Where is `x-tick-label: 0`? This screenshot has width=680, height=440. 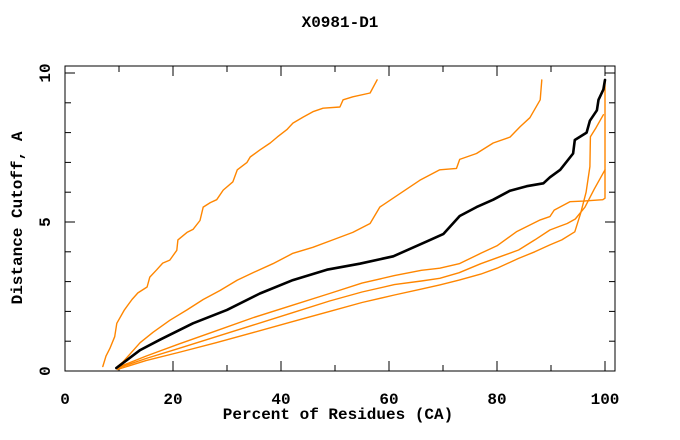
x-tick-label: 0 is located at coordinates (65, 400).